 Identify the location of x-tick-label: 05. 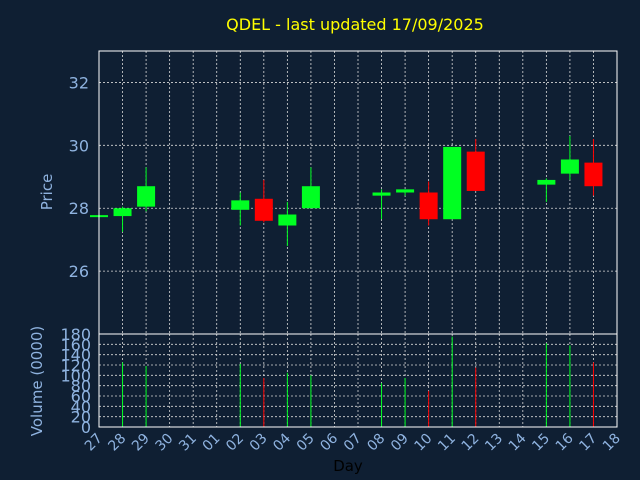
(306, 443).